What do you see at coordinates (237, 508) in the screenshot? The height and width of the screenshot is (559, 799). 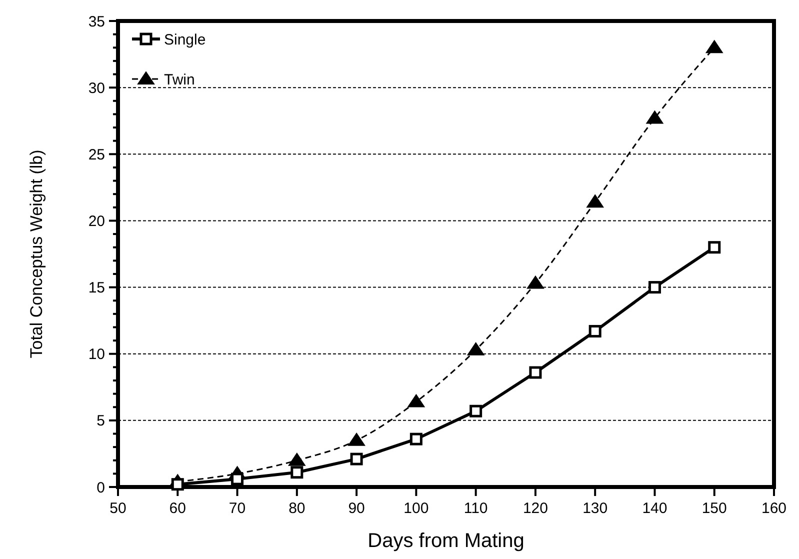 I see `x-tick-label: 70` at bounding box center [237, 508].